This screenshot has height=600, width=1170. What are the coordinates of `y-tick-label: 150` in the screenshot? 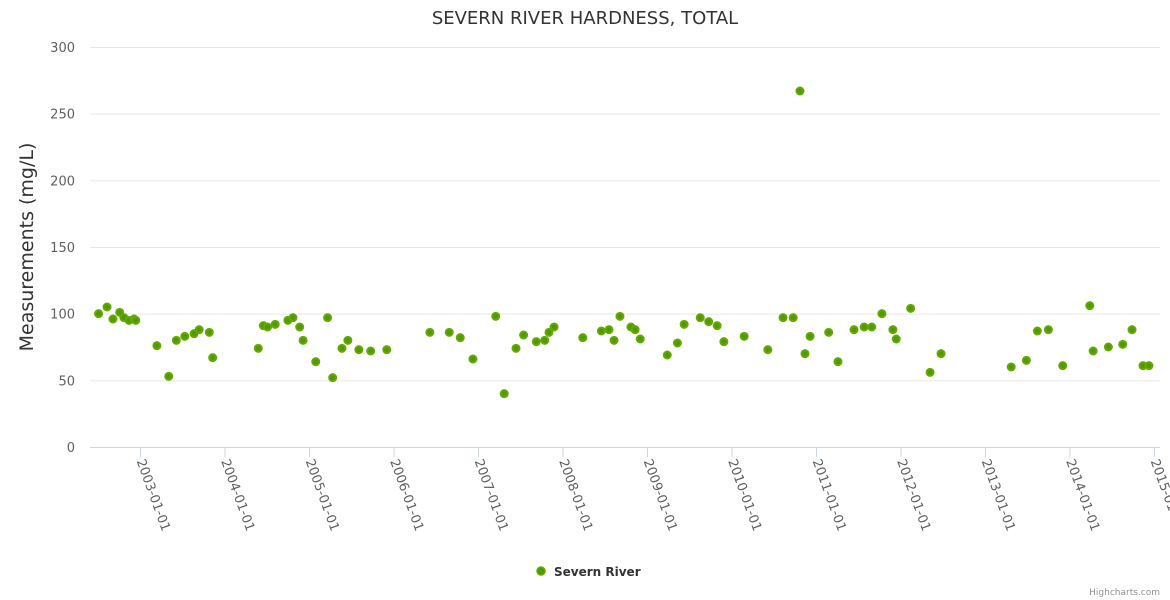 It's located at (62, 248).